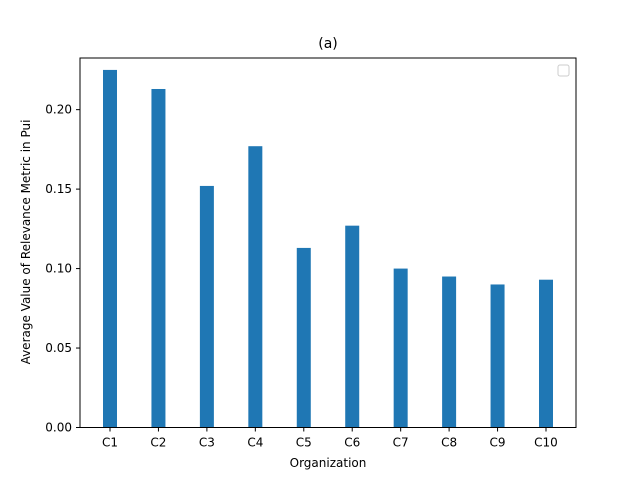 This screenshot has width=640, height=480. I want to click on bar-c5, so click(303, 337).